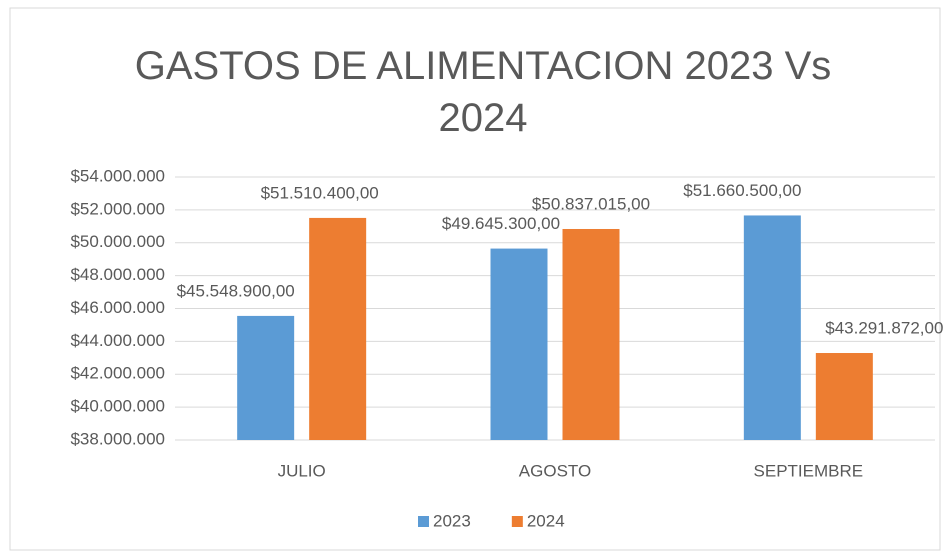  I want to click on y-tick-label: $46.000.000, so click(117, 307).